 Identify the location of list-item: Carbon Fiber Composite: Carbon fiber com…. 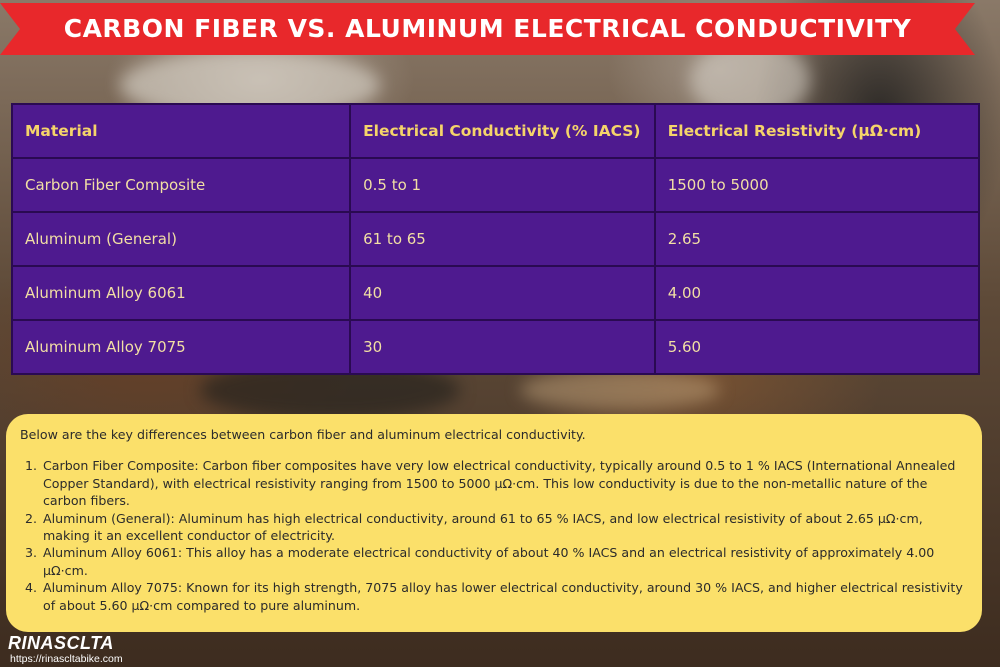
(504, 483).